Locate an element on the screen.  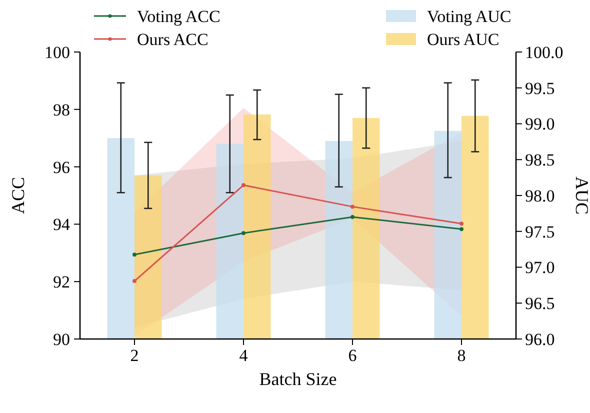
x-tick-label: 2 is located at coordinates (134, 355).